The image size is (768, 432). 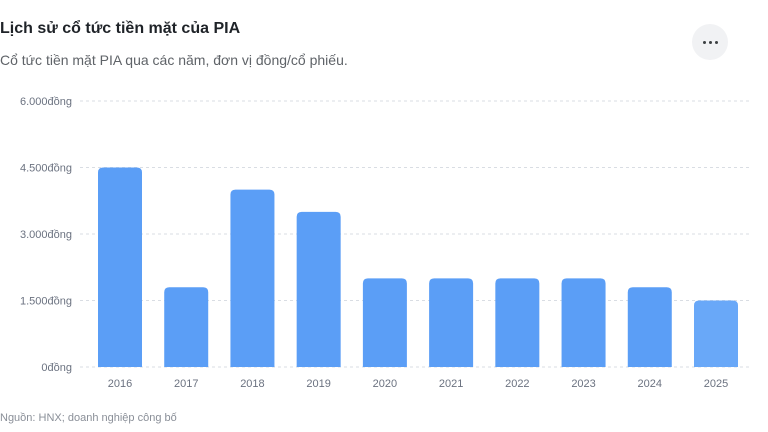 I want to click on bar-2018, so click(x=252, y=278).